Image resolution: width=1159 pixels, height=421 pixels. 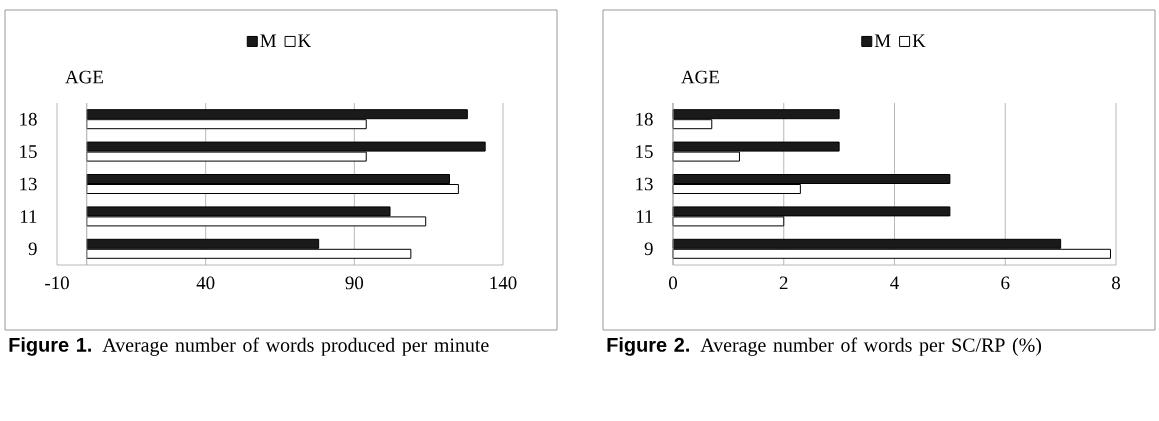 What do you see at coordinates (824, 346) in the screenshot?
I see `text: Figure 2. Average number of words per SC/RP (%)` at bounding box center [824, 346].